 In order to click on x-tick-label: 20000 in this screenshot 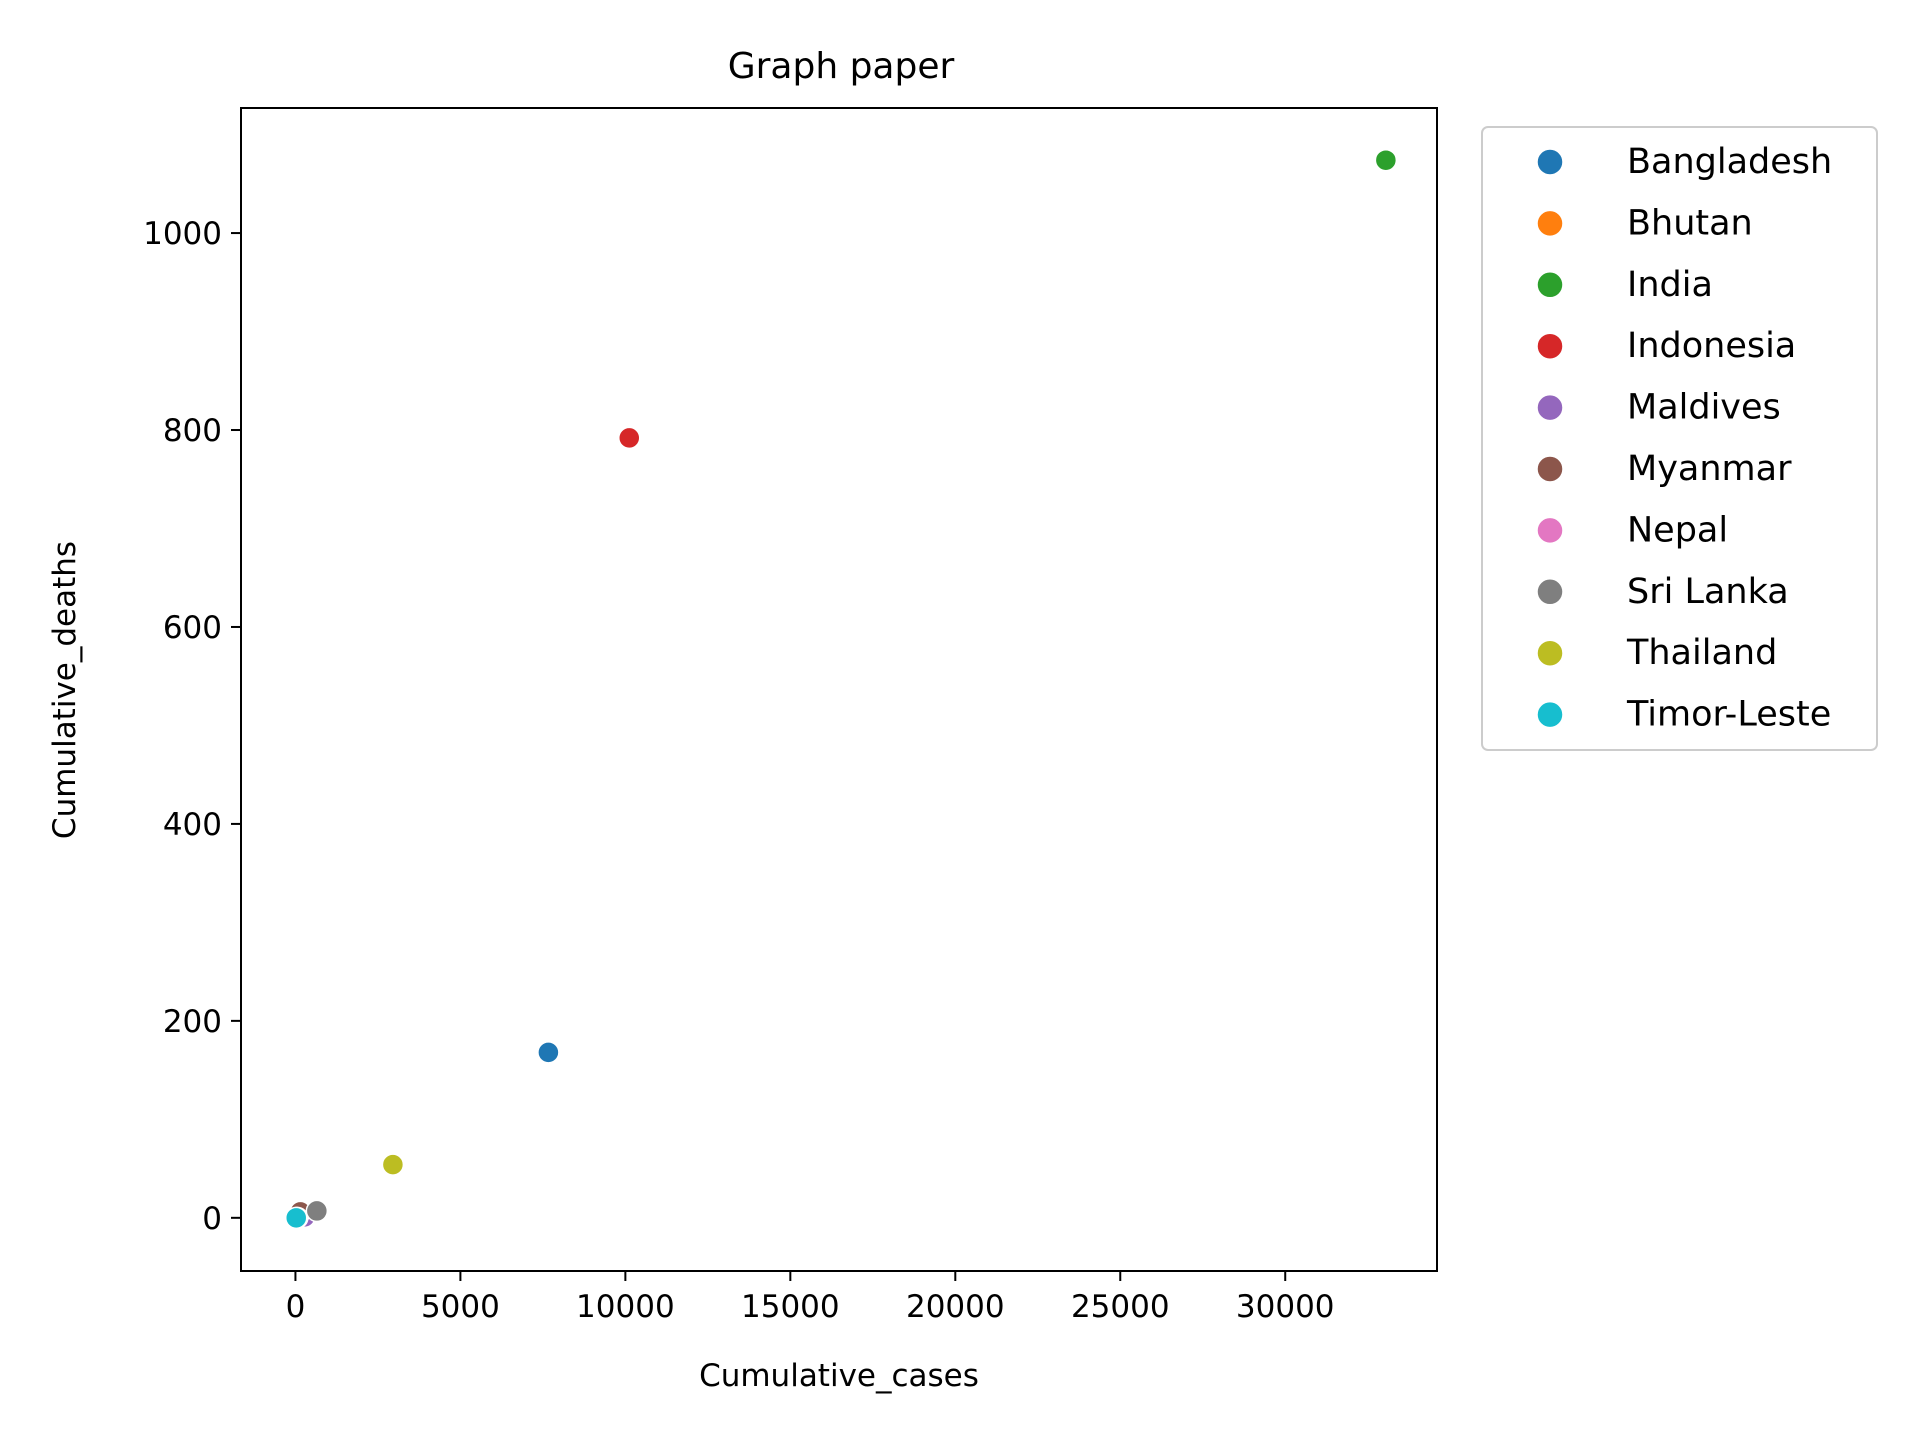, I will do `click(955, 1307)`.